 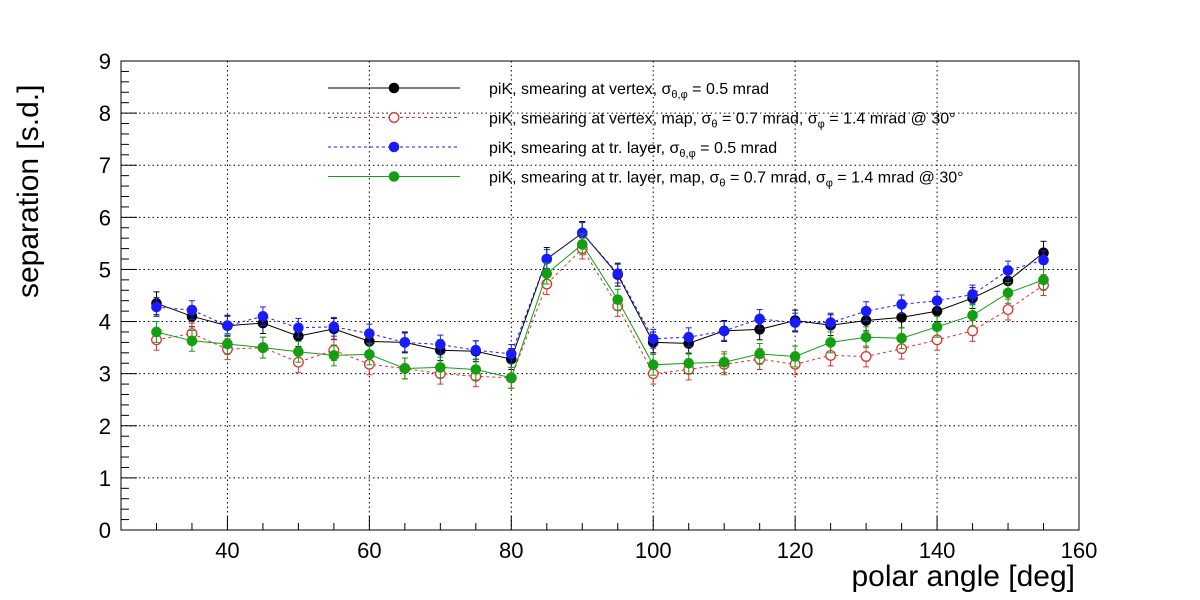 What do you see at coordinates (105, 478) in the screenshot?
I see `y-tick-label: 1` at bounding box center [105, 478].